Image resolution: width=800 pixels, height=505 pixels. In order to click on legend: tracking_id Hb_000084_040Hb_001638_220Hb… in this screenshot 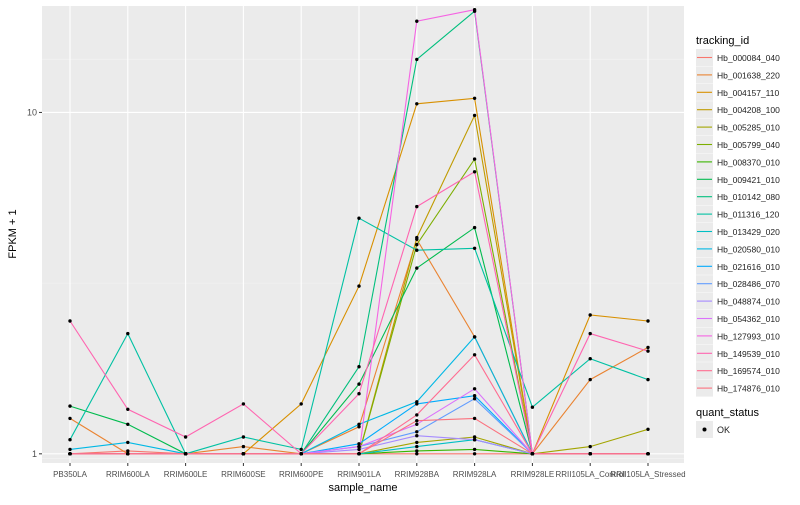, I will do `click(738, 236)`.